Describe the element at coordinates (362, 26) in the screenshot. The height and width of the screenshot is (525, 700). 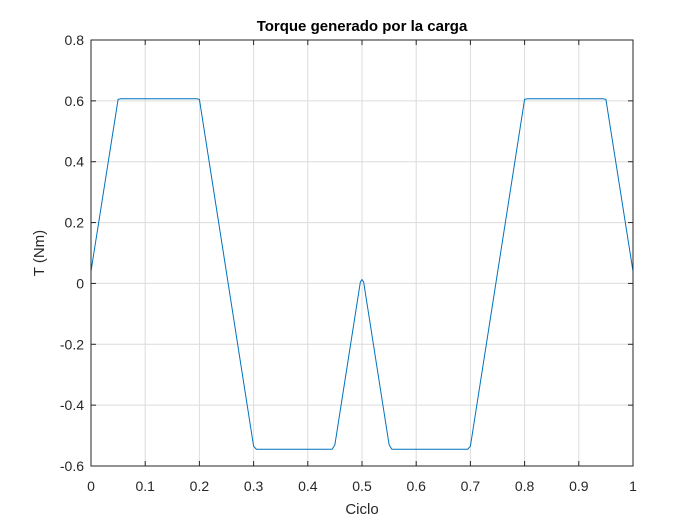
I see `chart-title: Torque generado por la carga` at that location.